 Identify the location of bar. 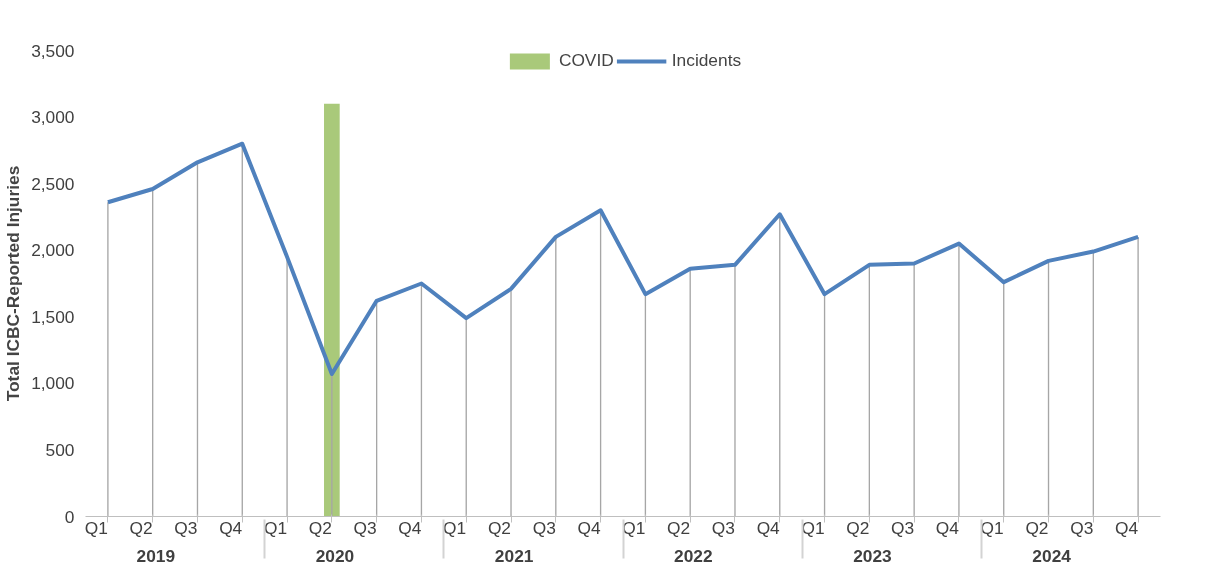
(332, 310).